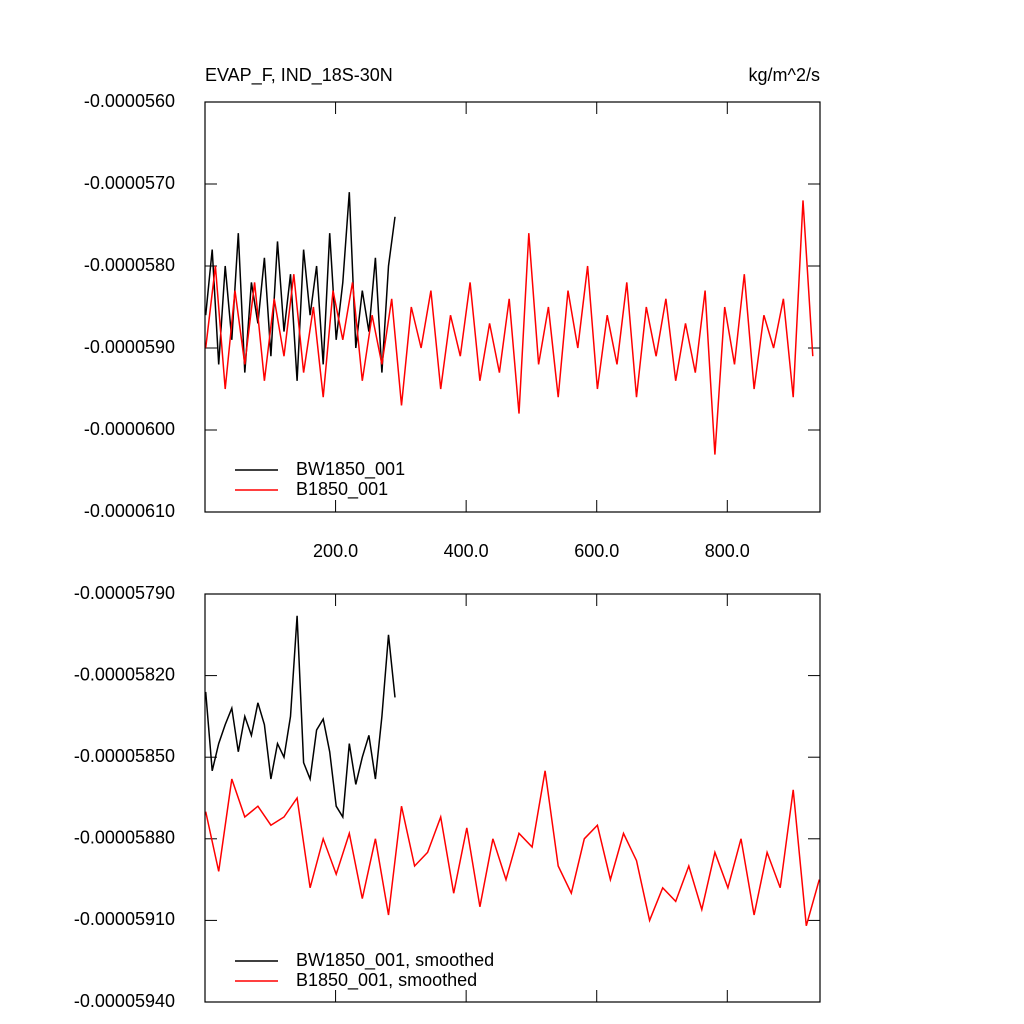 The height and width of the screenshot is (1024, 1024). I want to click on y-tick-label: -0.0000570, so click(129, 183).